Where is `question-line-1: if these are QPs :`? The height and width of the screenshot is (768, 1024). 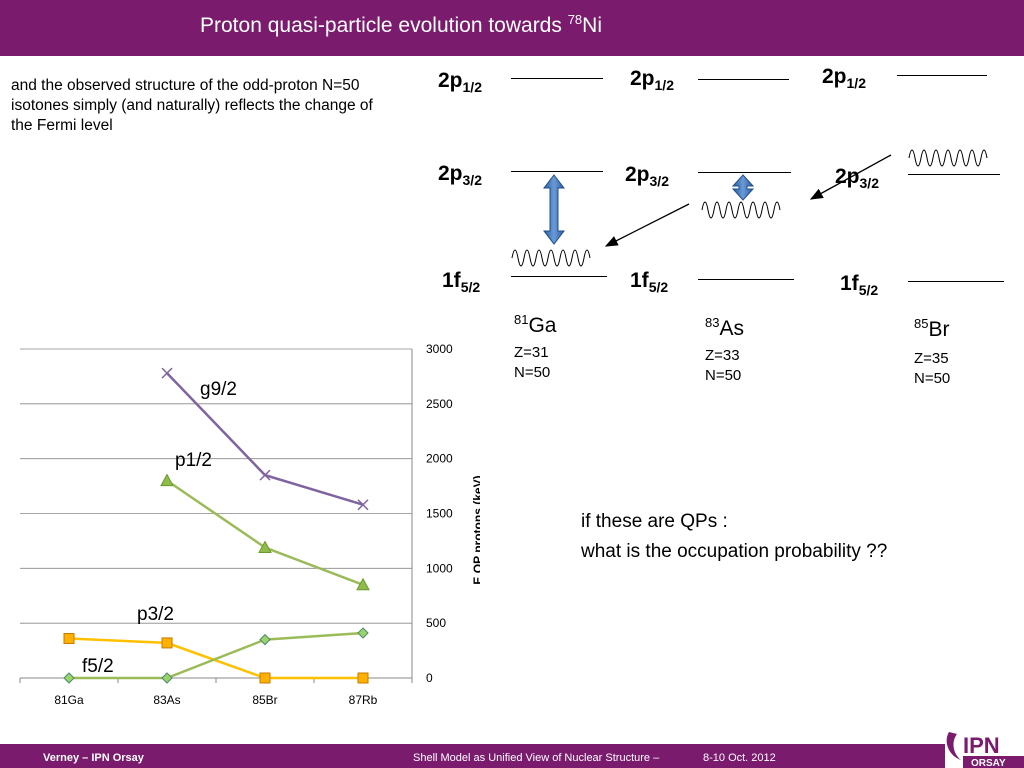
question-line-1: if these are QPs : is located at coordinates (654, 521).